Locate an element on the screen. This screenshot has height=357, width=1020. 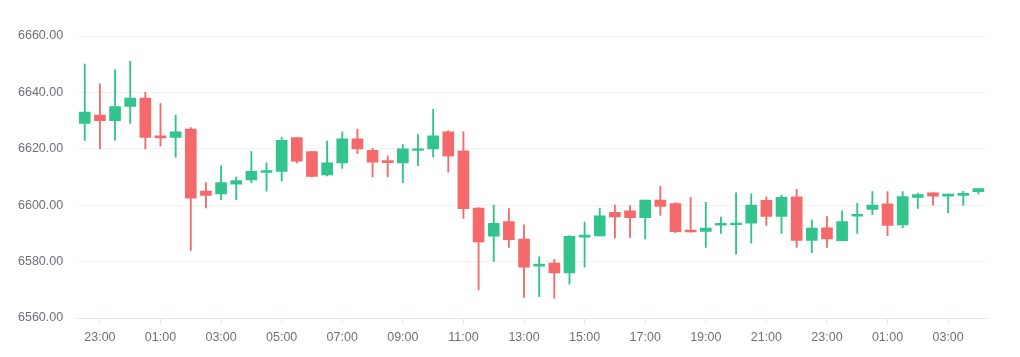
y-tick-label: 6560.00 is located at coordinates (41, 317).